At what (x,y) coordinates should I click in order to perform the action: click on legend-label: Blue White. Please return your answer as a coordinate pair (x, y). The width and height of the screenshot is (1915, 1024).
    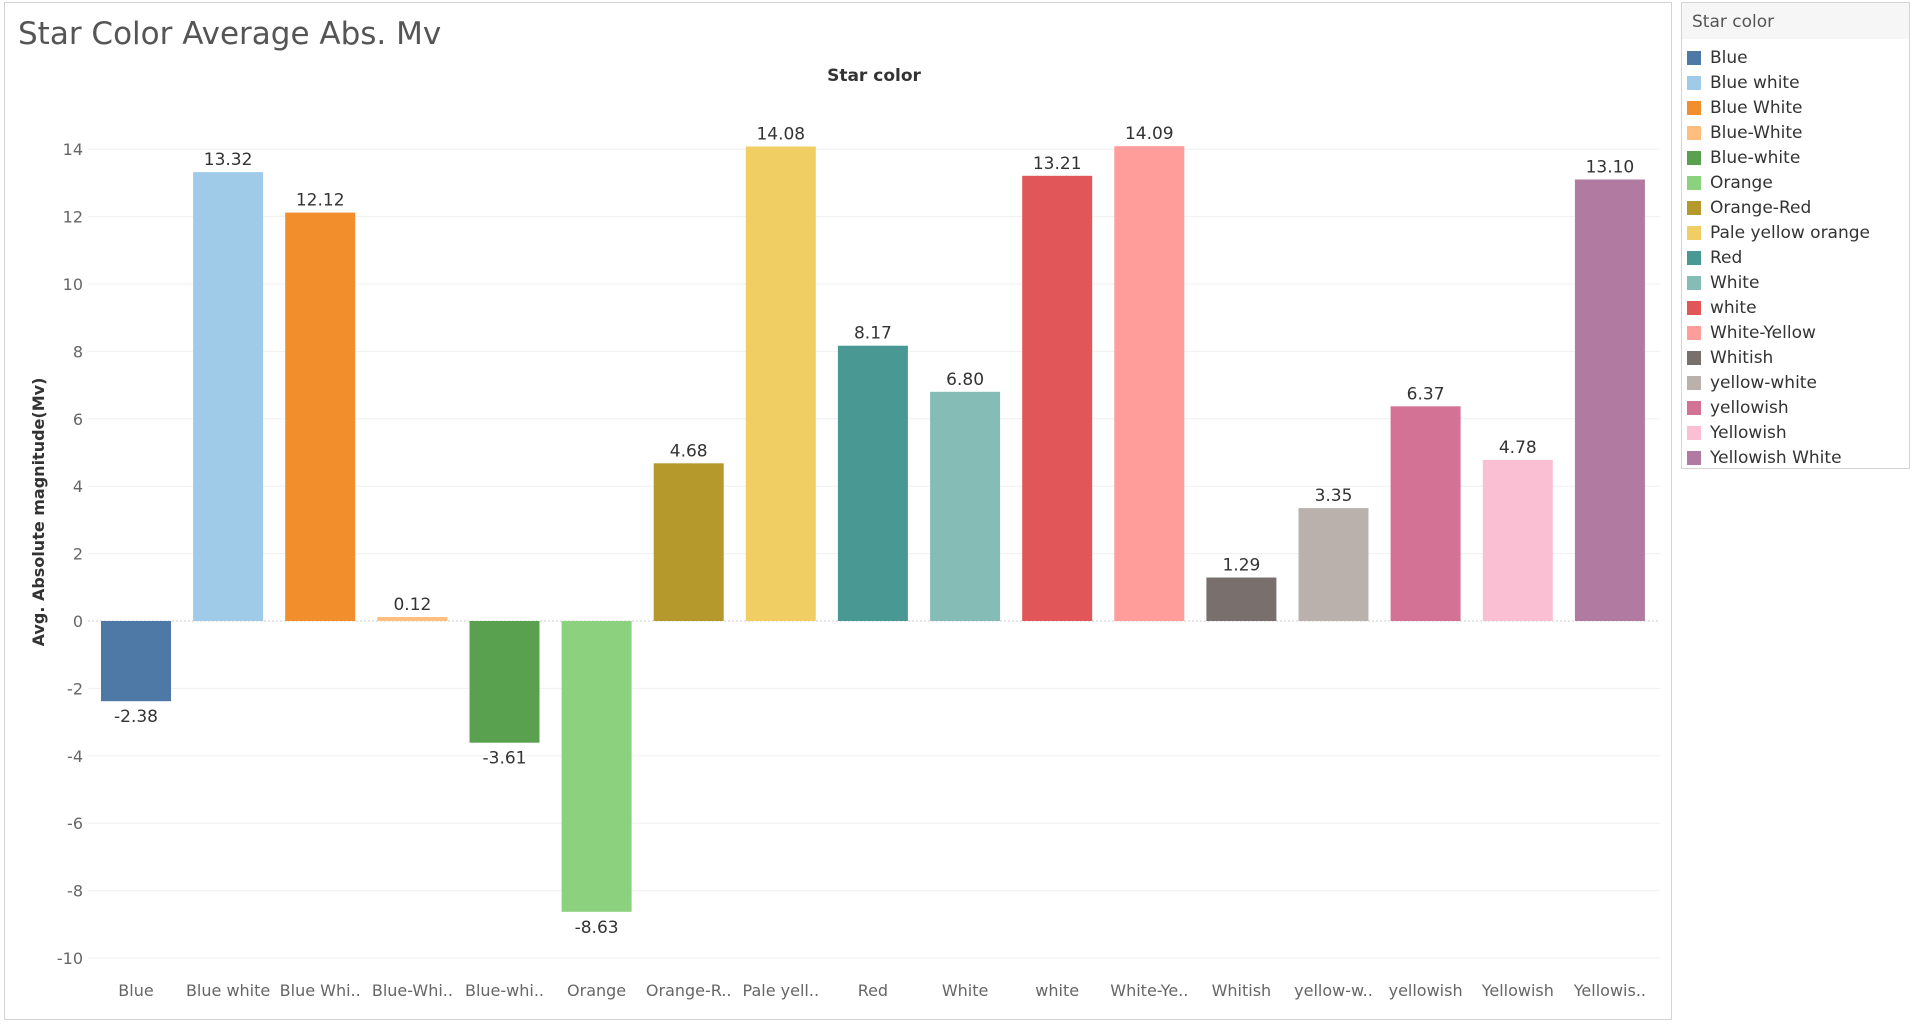
    Looking at the image, I should click on (1756, 107).